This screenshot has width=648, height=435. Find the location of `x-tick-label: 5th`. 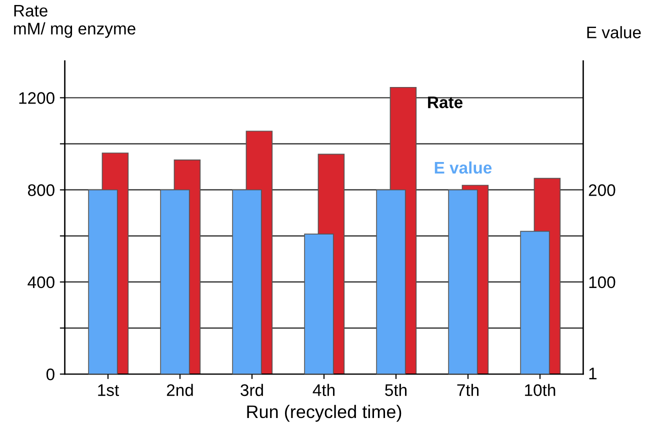

x-tick-label: 5th is located at coordinates (396, 390).